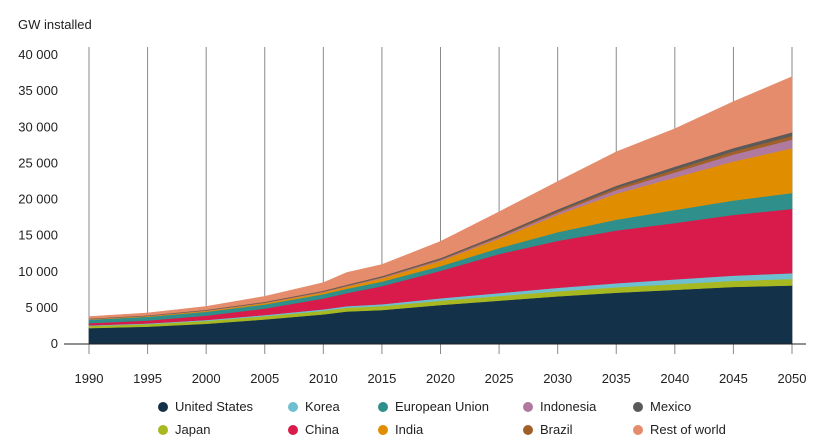 This screenshot has width=829, height=447. Describe the element at coordinates (674, 378) in the screenshot. I see `x-tick-label: 2040` at that location.